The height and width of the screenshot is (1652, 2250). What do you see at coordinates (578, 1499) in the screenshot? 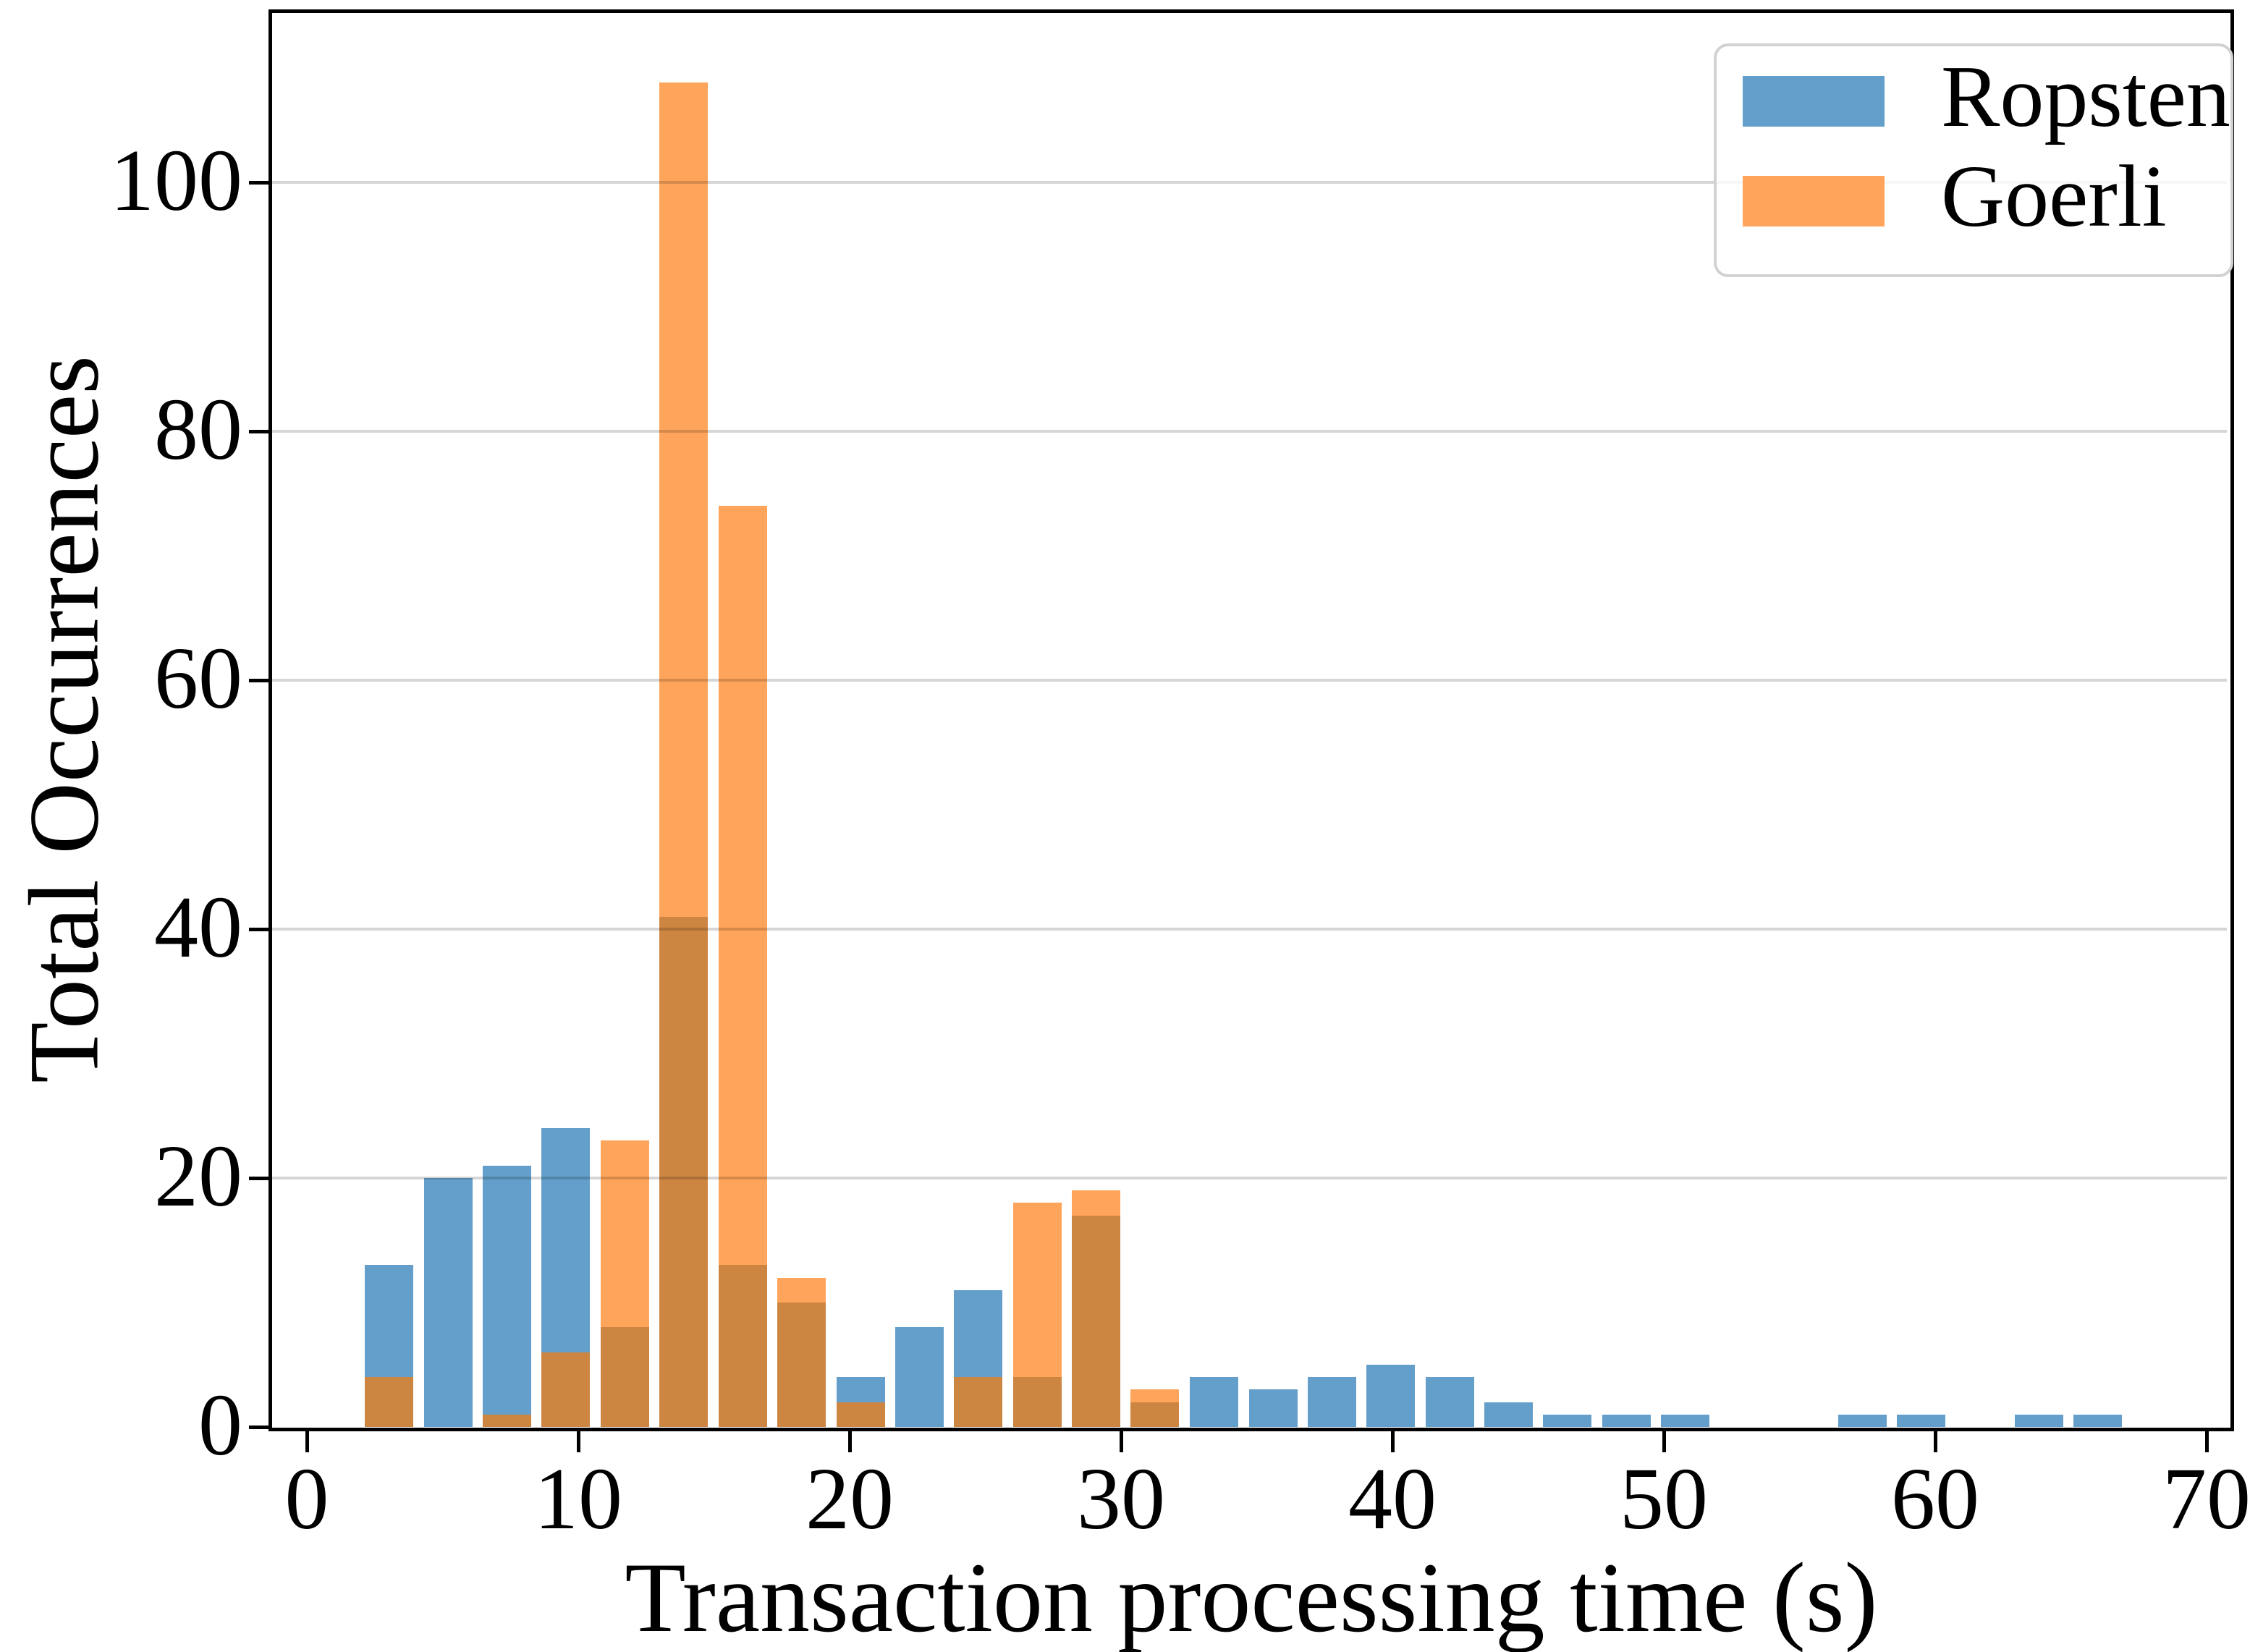
I see `x-tick-label-10: 10` at bounding box center [578, 1499].